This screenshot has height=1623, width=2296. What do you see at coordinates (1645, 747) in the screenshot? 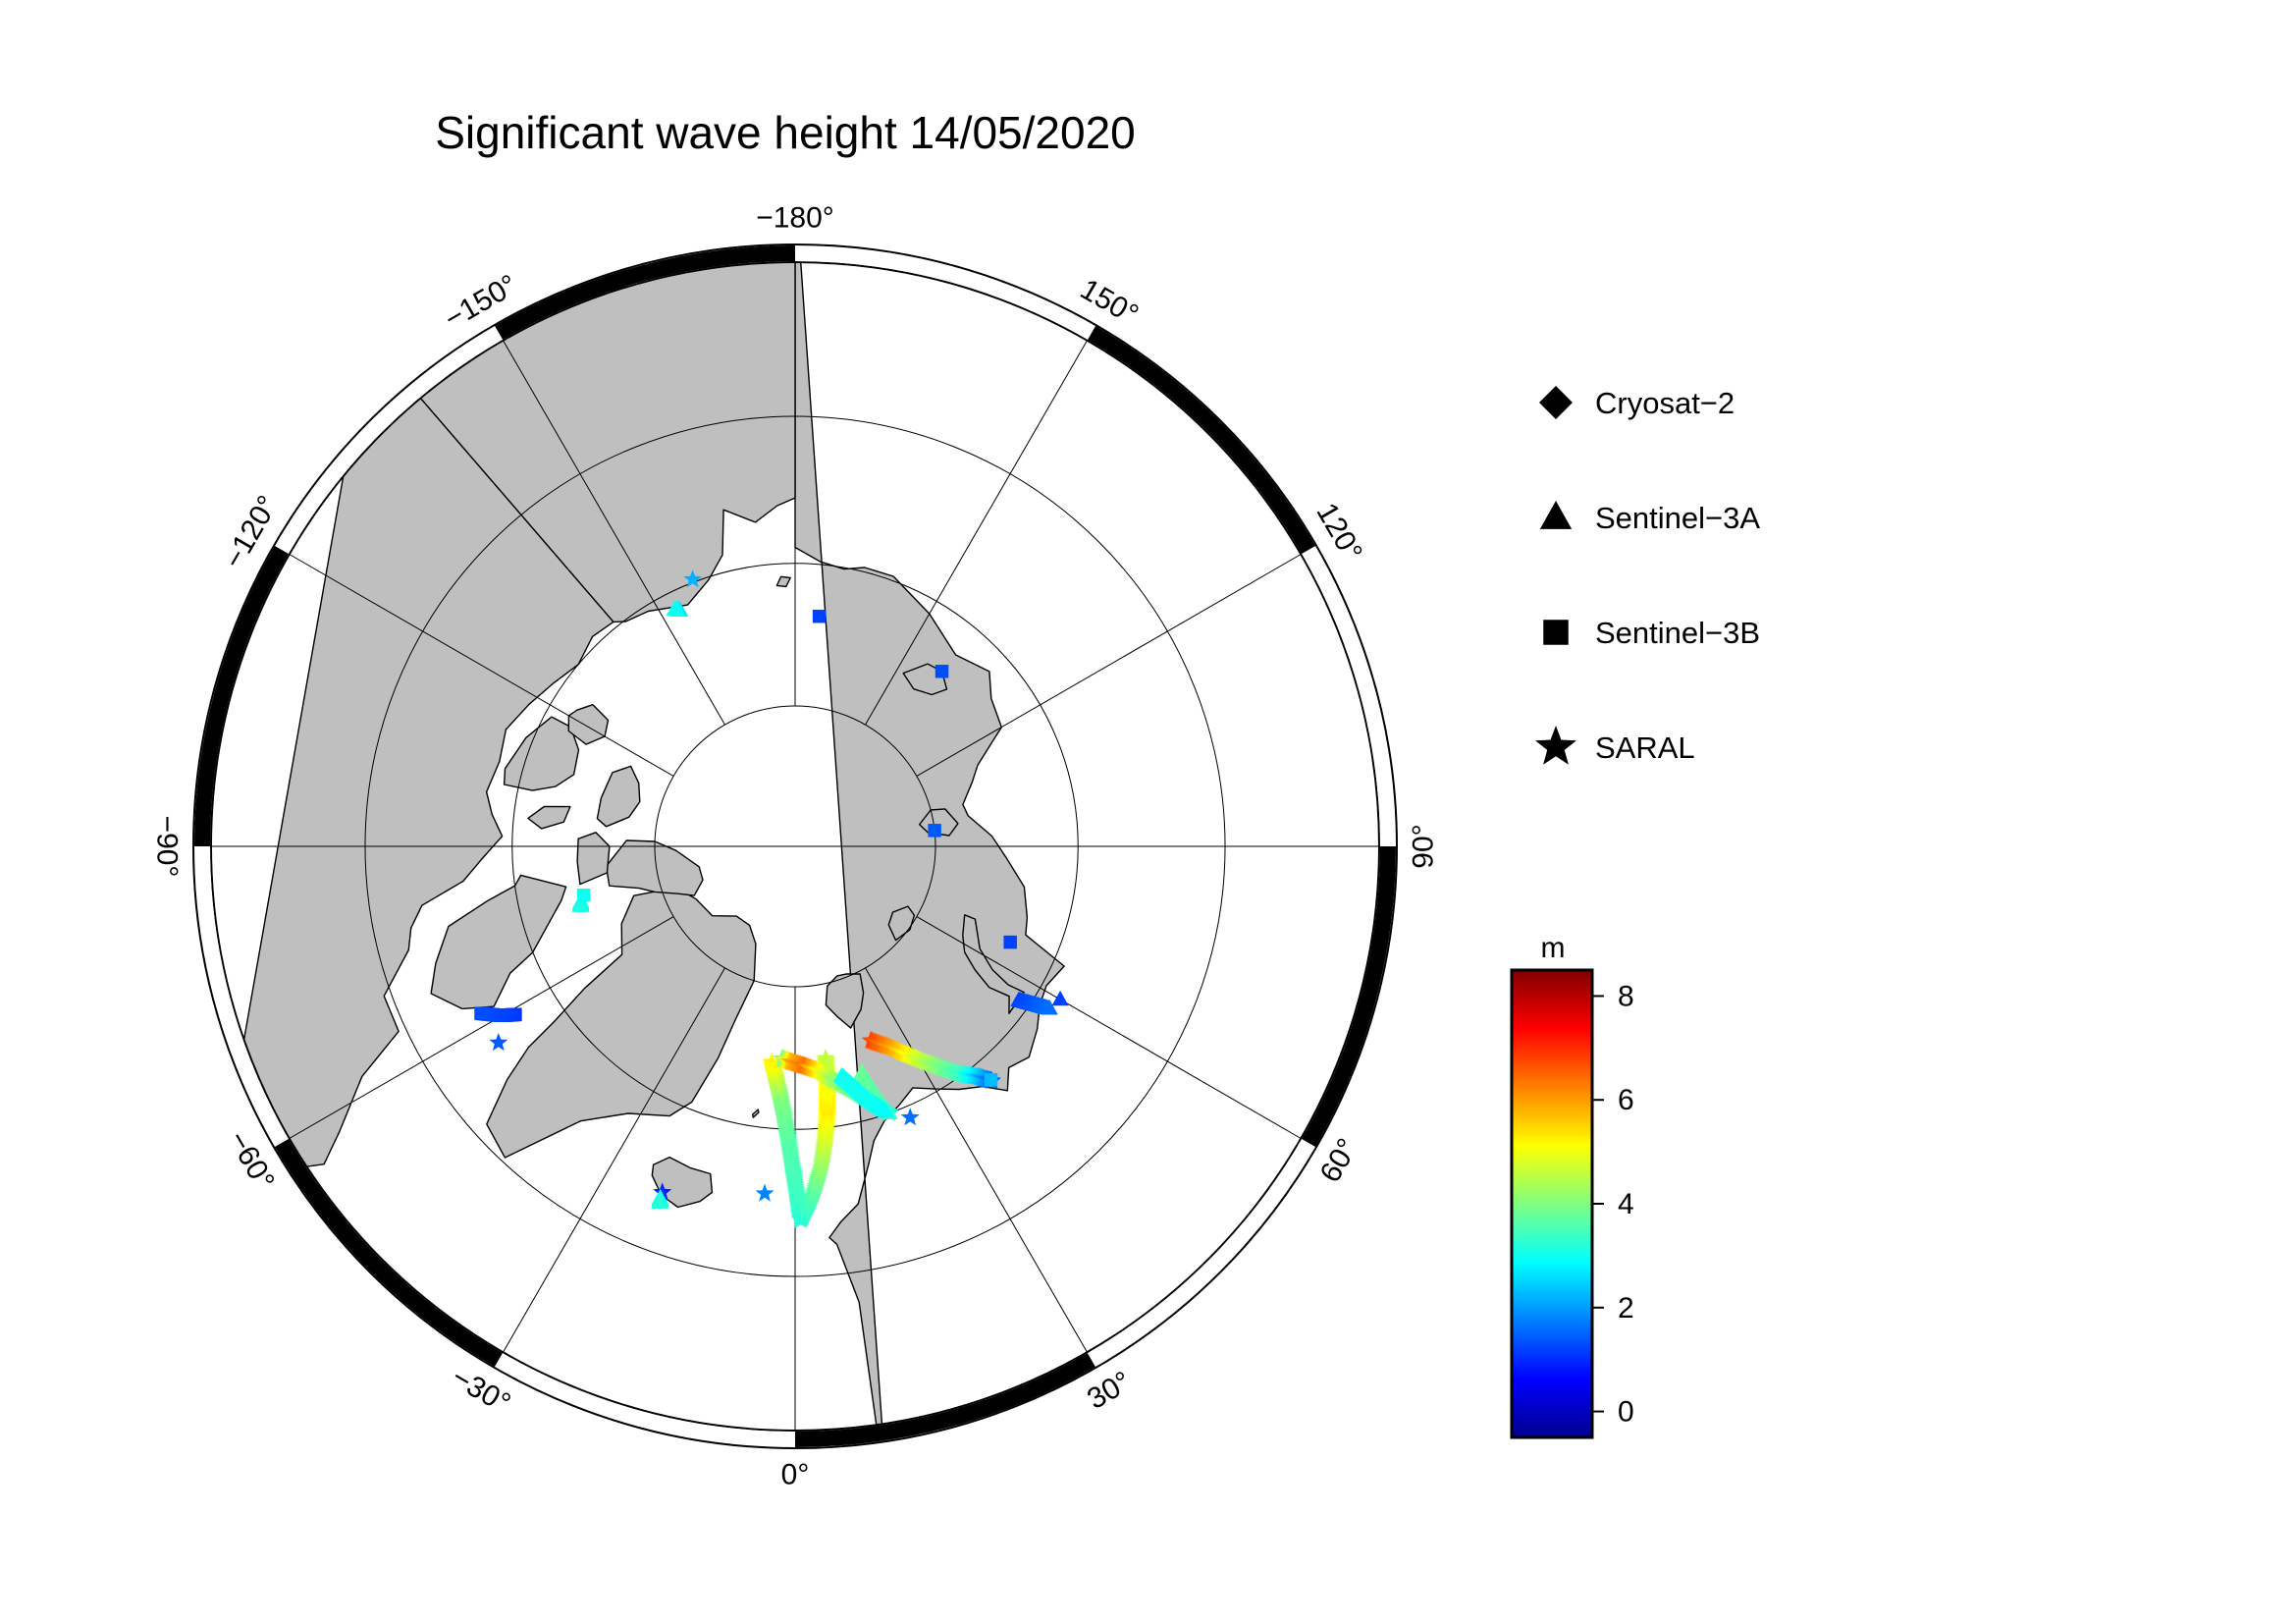
I see `legend-label: SARAL` at bounding box center [1645, 747].